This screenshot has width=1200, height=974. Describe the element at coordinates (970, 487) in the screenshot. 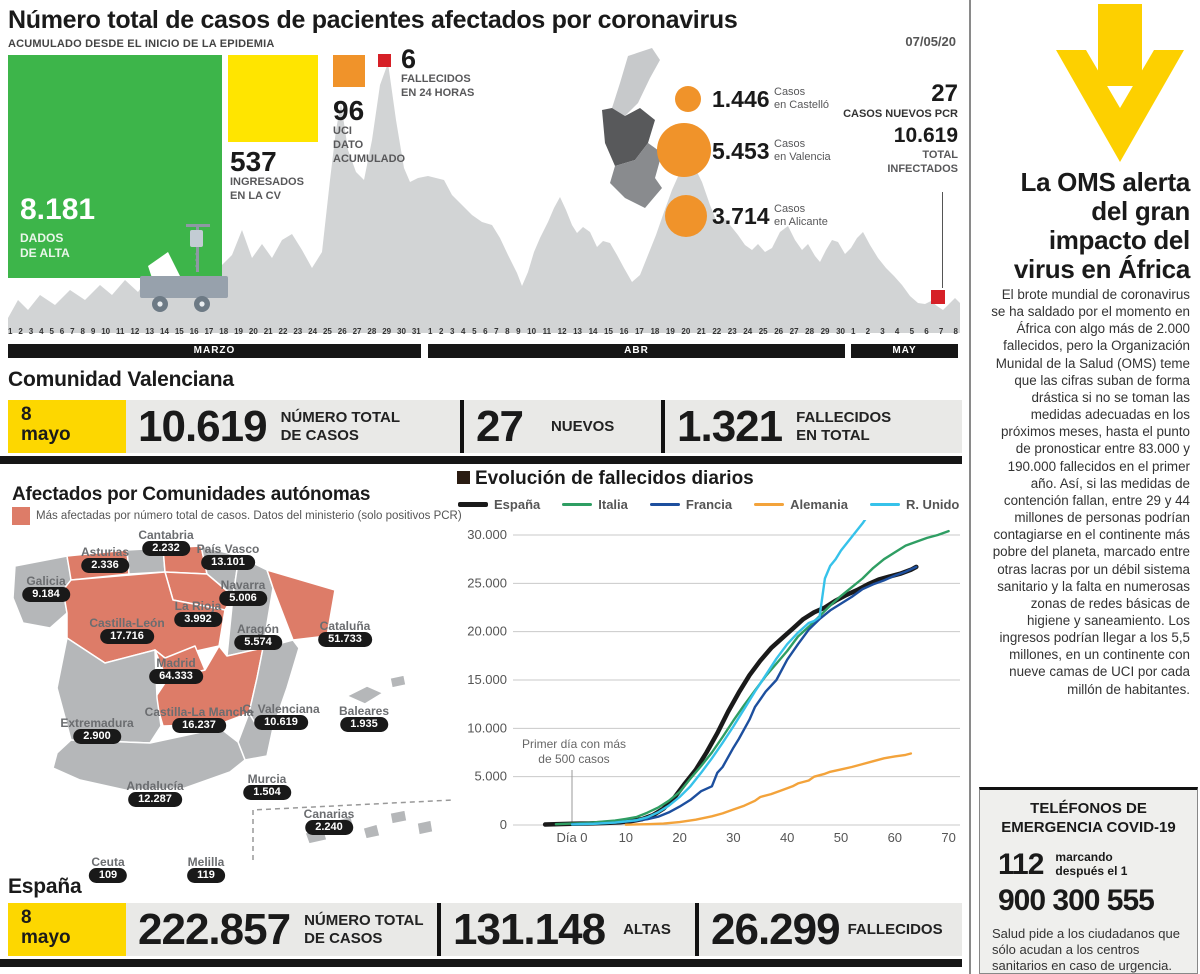

I see `column-rule` at that location.